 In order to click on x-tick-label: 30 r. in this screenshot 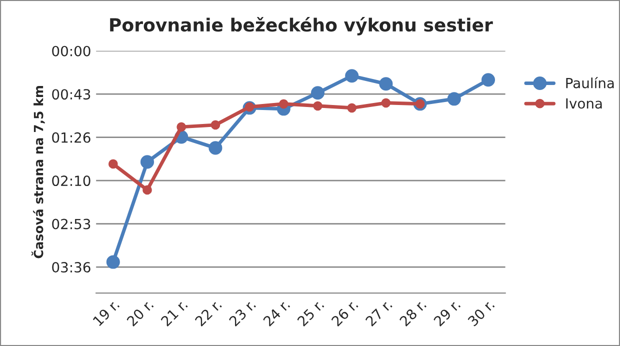, I will do `click(481, 313)`.